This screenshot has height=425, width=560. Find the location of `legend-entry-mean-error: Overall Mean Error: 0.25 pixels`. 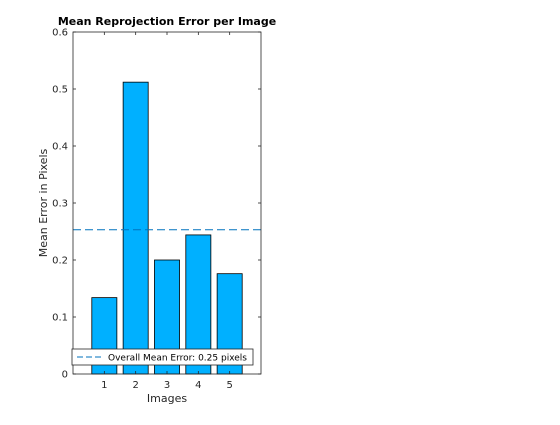

legend-entry-mean-error: Overall Mean Error: 0.25 pixels is located at coordinates (177, 359).